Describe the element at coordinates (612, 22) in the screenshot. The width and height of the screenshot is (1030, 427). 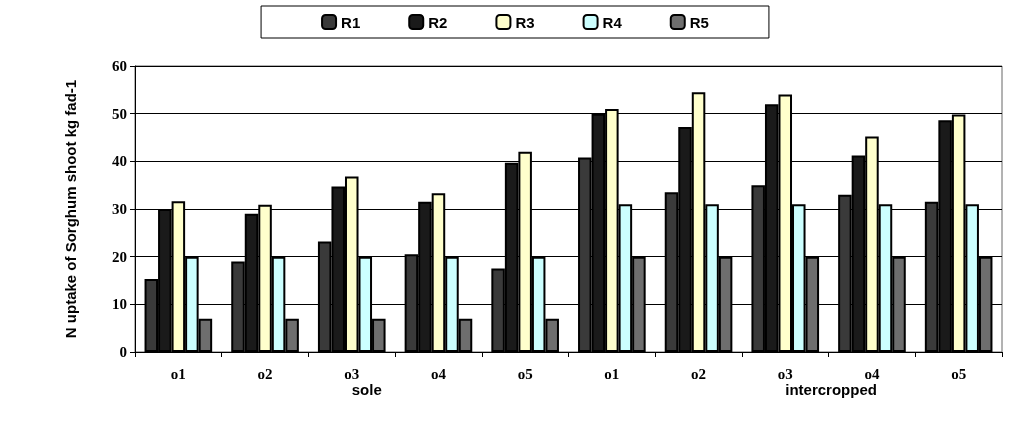
I see `legend-label: R4` at that location.